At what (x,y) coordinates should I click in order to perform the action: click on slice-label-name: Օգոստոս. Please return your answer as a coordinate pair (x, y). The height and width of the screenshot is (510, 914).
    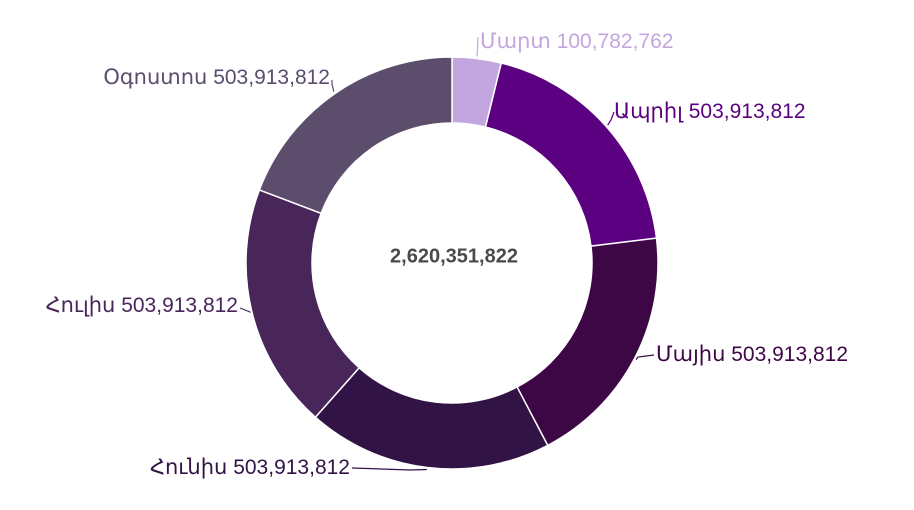
    Looking at the image, I should click on (155, 77).